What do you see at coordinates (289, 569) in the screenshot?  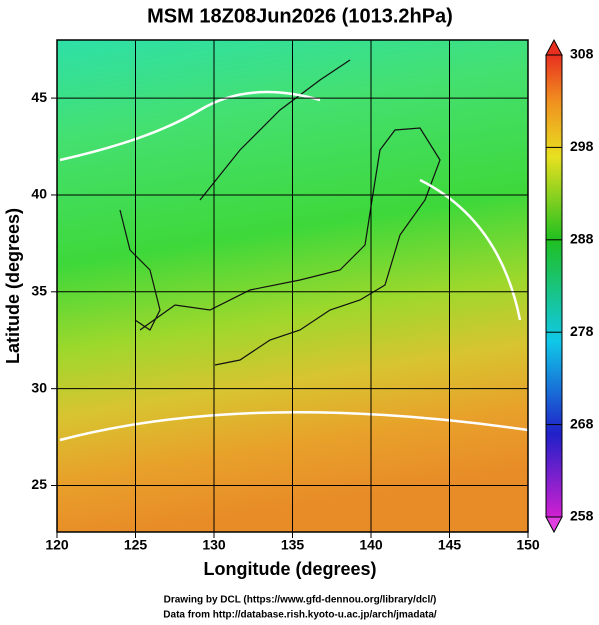 I see `x-axis-label: Longitude (degrees)` at bounding box center [289, 569].